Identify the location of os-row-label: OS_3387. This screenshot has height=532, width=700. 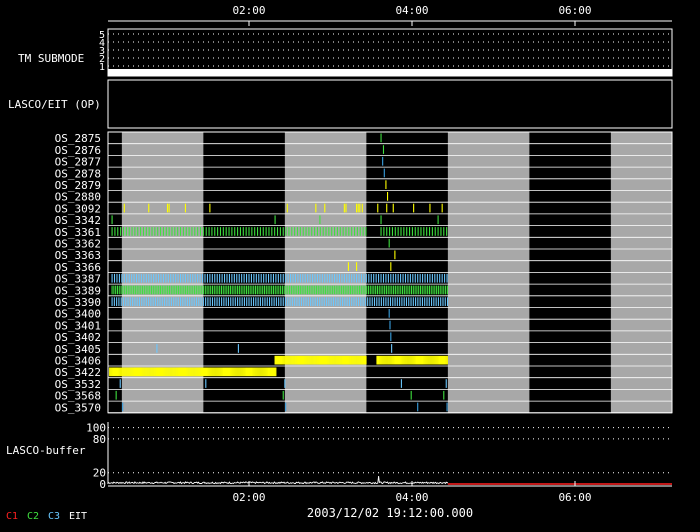
(78, 279).